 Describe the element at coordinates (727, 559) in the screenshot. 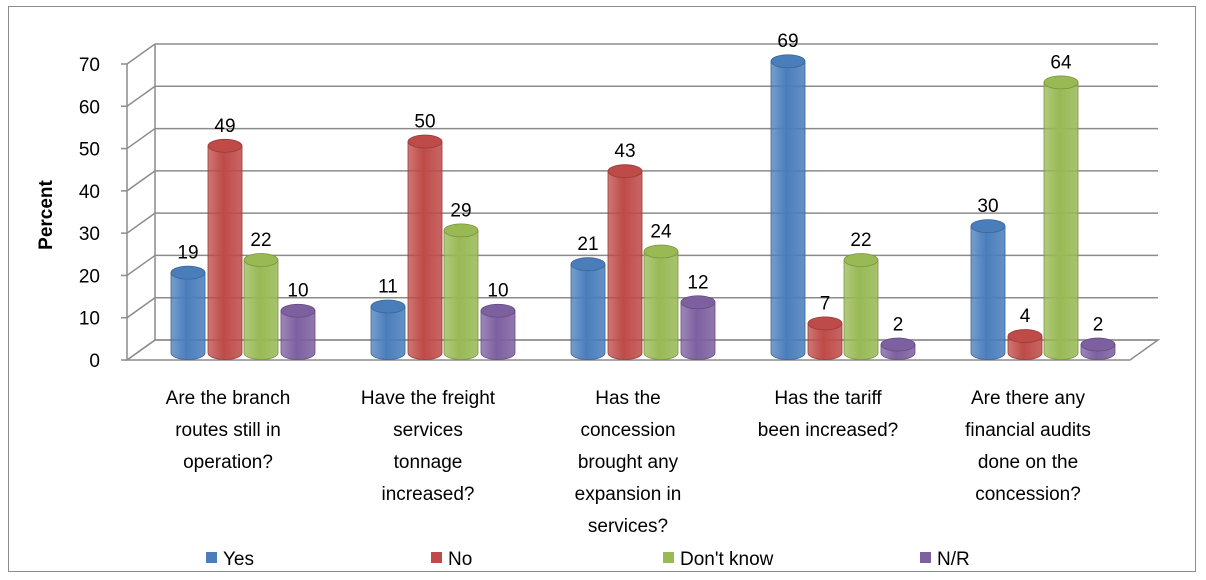

I see `legend-label: Don't know` at that location.